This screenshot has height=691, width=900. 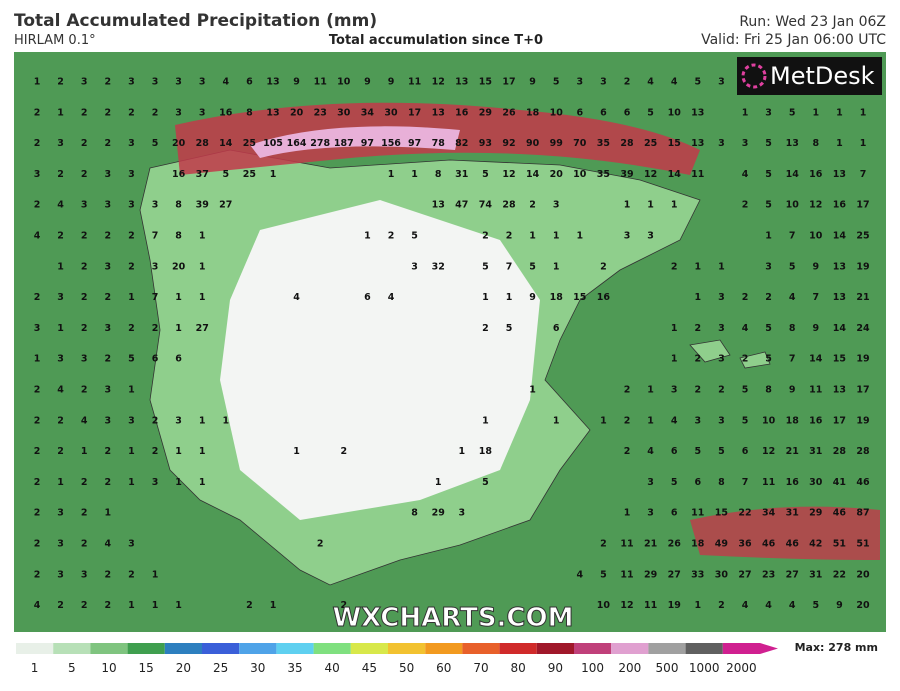 What do you see at coordinates (72, 668) in the screenshot?
I see `colorbar-label: 5` at bounding box center [72, 668].